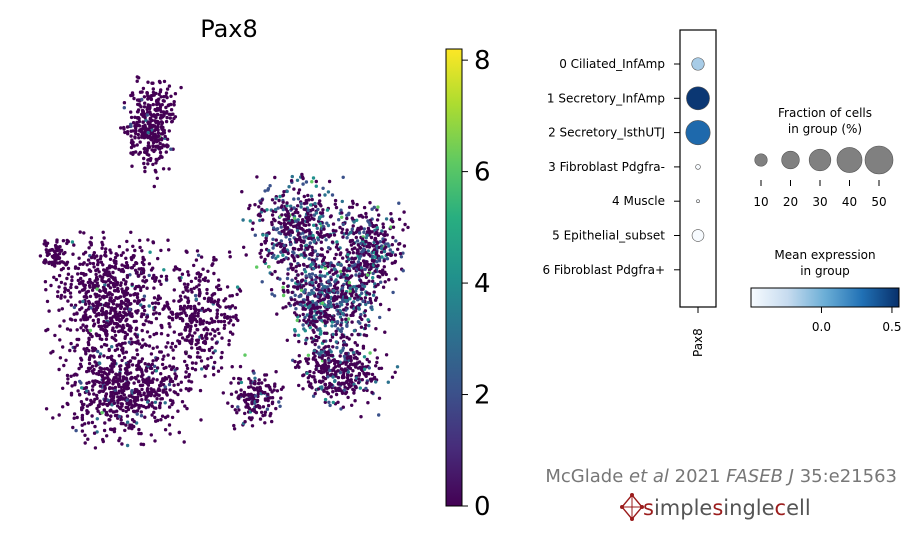 The image size is (918, 537). Describe the element at coordinates (606, 133) in the screenshot. I see `group-label-2: 2 Secretory_IsthUTJ` at that location.